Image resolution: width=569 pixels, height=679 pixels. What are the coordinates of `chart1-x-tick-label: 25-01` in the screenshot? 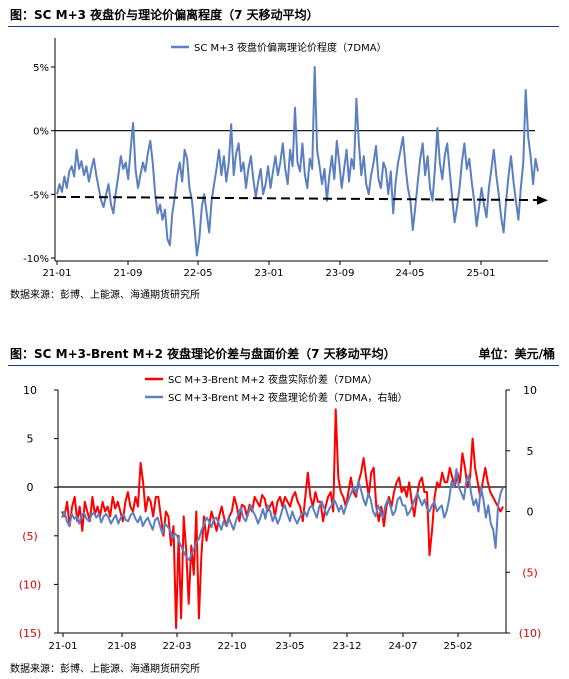 It's located at (480, 273).